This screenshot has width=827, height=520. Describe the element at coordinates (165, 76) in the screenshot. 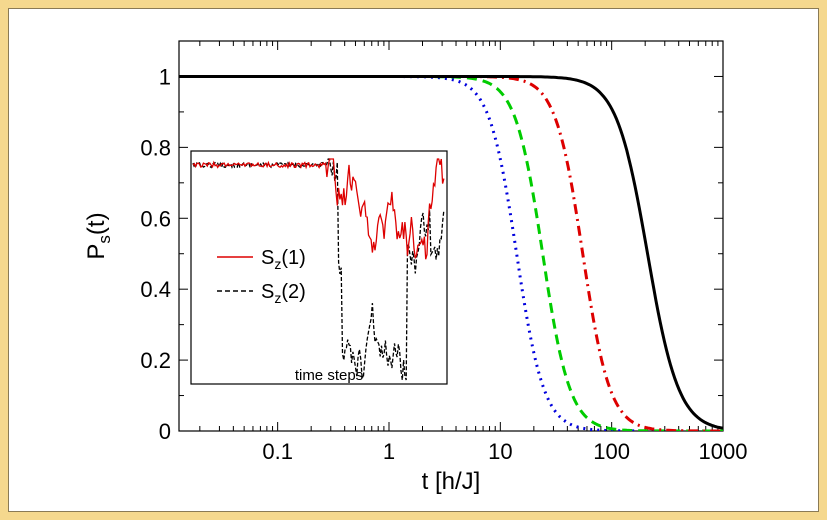

I see `y-tick-label: 1` at that location.